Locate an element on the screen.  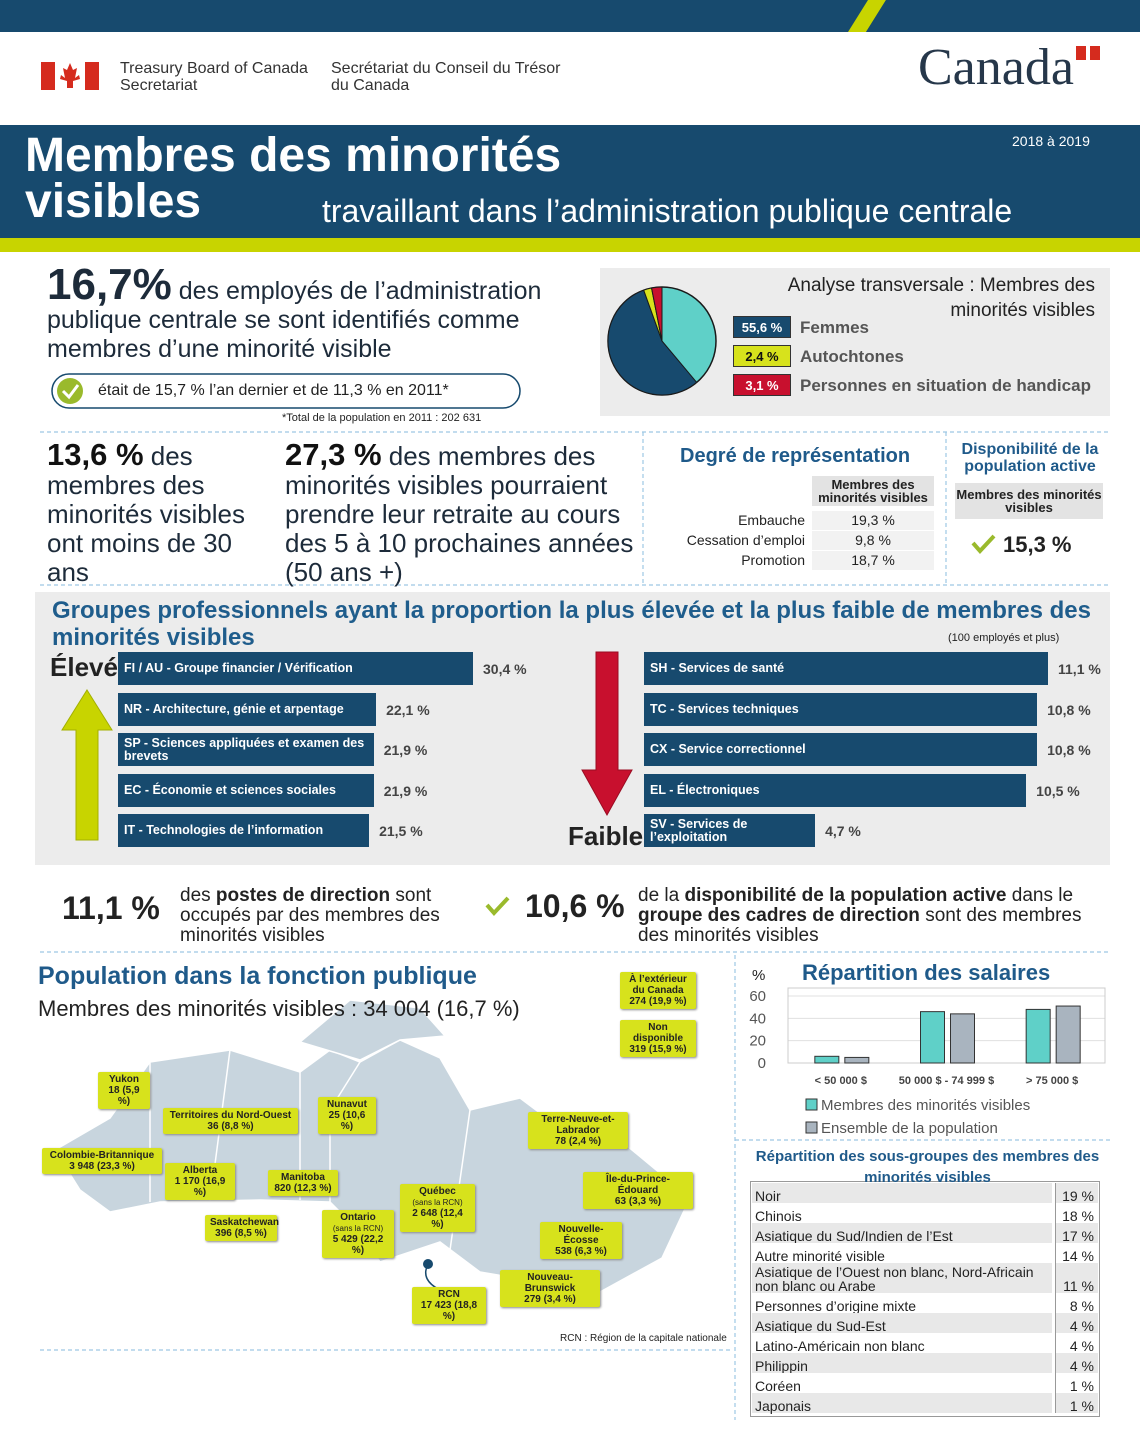
population-note: RCN : Région de la capitale nationale is located at coordinates (643, 1338).